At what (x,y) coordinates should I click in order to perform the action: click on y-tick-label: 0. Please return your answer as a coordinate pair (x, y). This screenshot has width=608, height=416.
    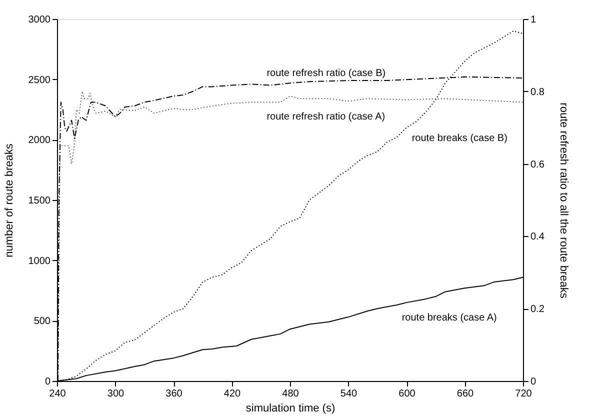
    Looking at the image, I should click on (47, 382).